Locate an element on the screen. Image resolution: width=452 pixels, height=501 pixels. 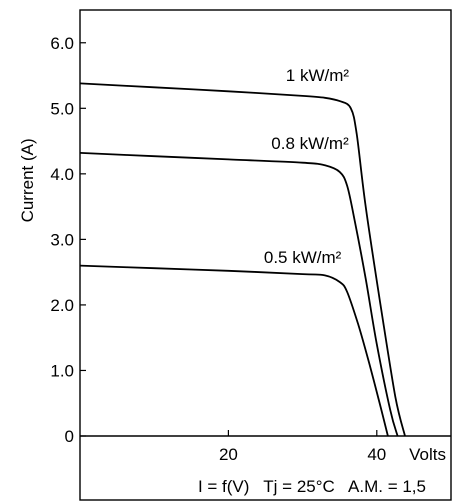
y-tick-label: 5.0 is located at coordinates (62, 108).